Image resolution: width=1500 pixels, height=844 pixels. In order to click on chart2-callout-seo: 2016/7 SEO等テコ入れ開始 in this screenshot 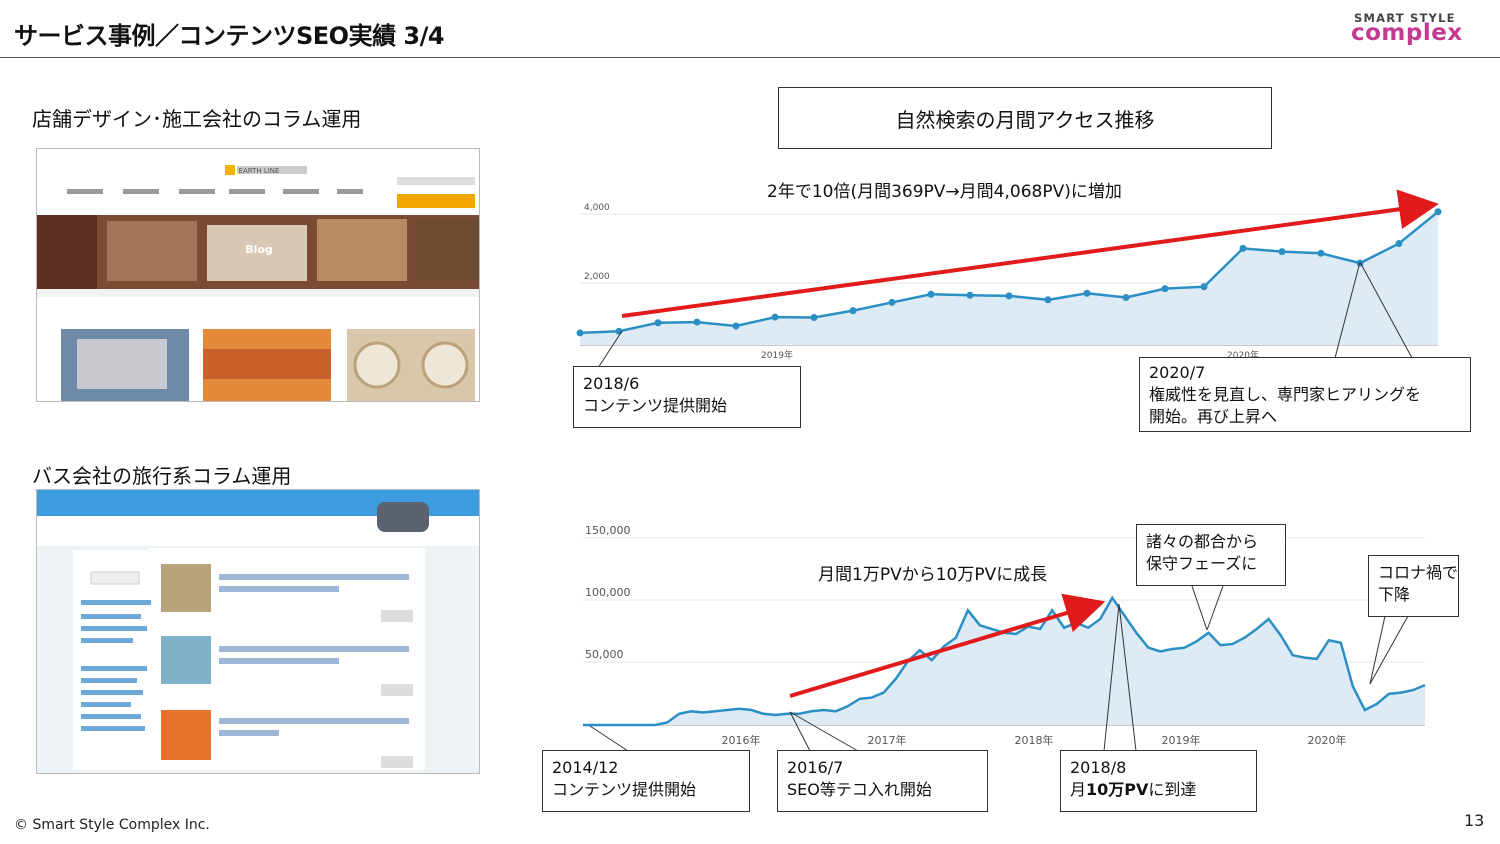, I will do `click(882, 781)`.